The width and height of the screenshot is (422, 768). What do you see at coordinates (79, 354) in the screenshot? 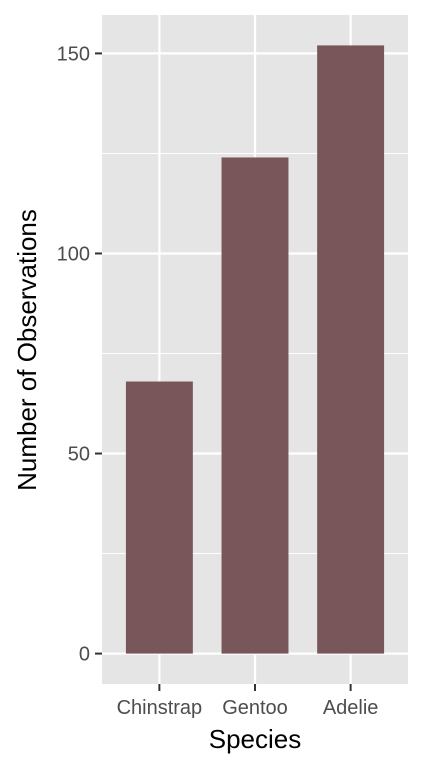
I see `y-axis: 0 50 100 150` at bounding box center [79, 354].